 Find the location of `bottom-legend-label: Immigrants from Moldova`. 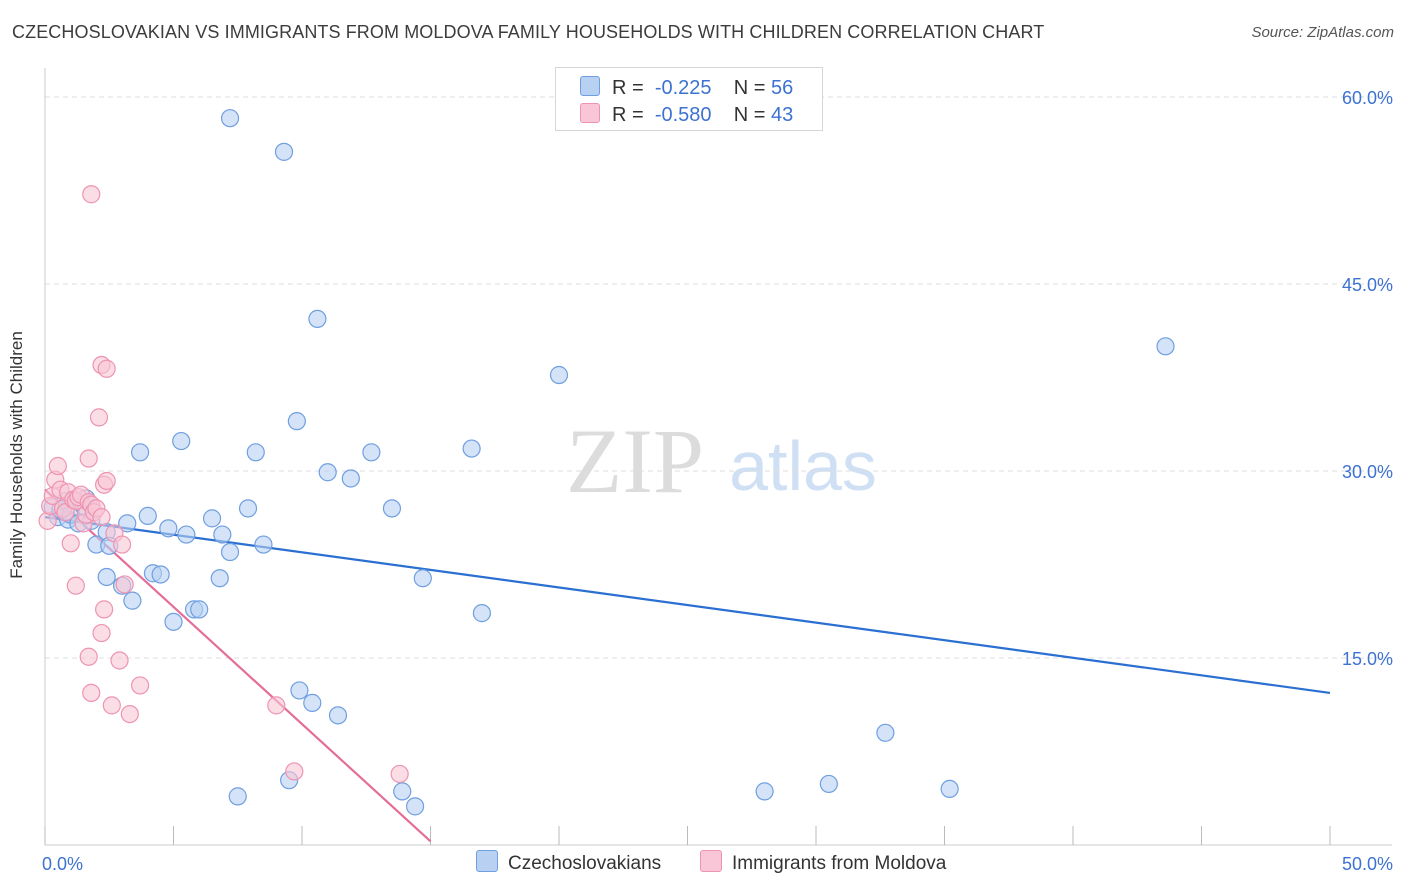

bottom-legend-label: Immigrants from Moldova is located at coordinates (839, 863).